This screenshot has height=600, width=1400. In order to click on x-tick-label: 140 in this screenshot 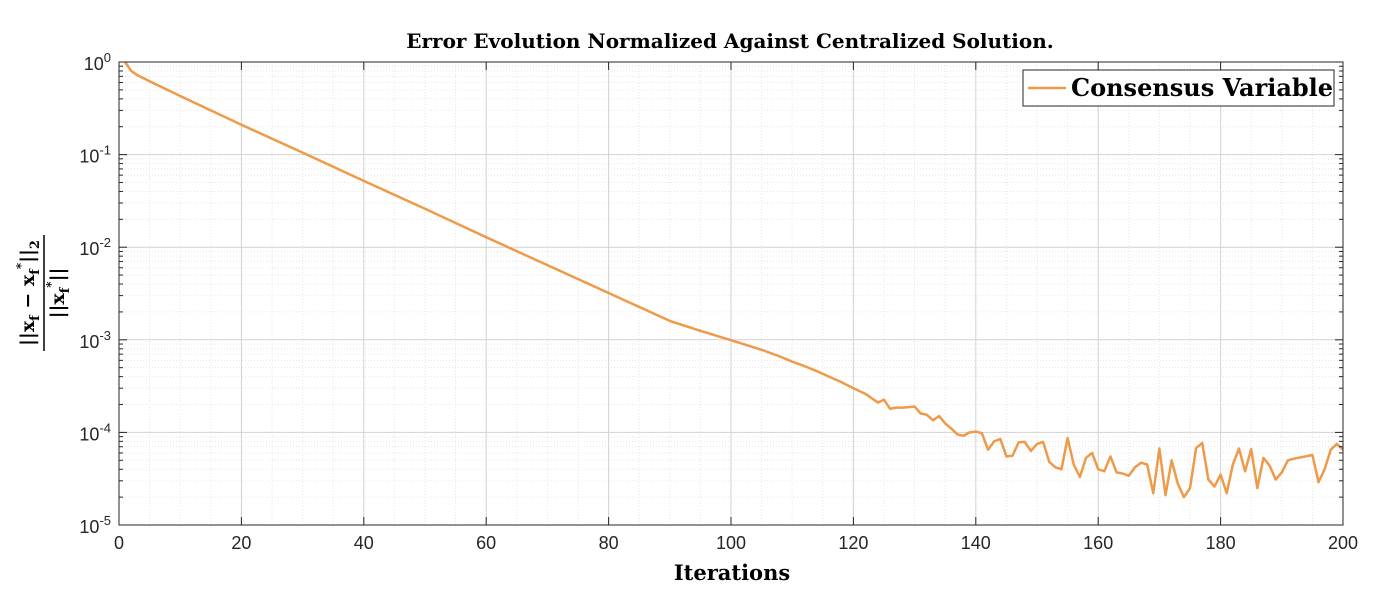, I will do `click(976, 543)`.